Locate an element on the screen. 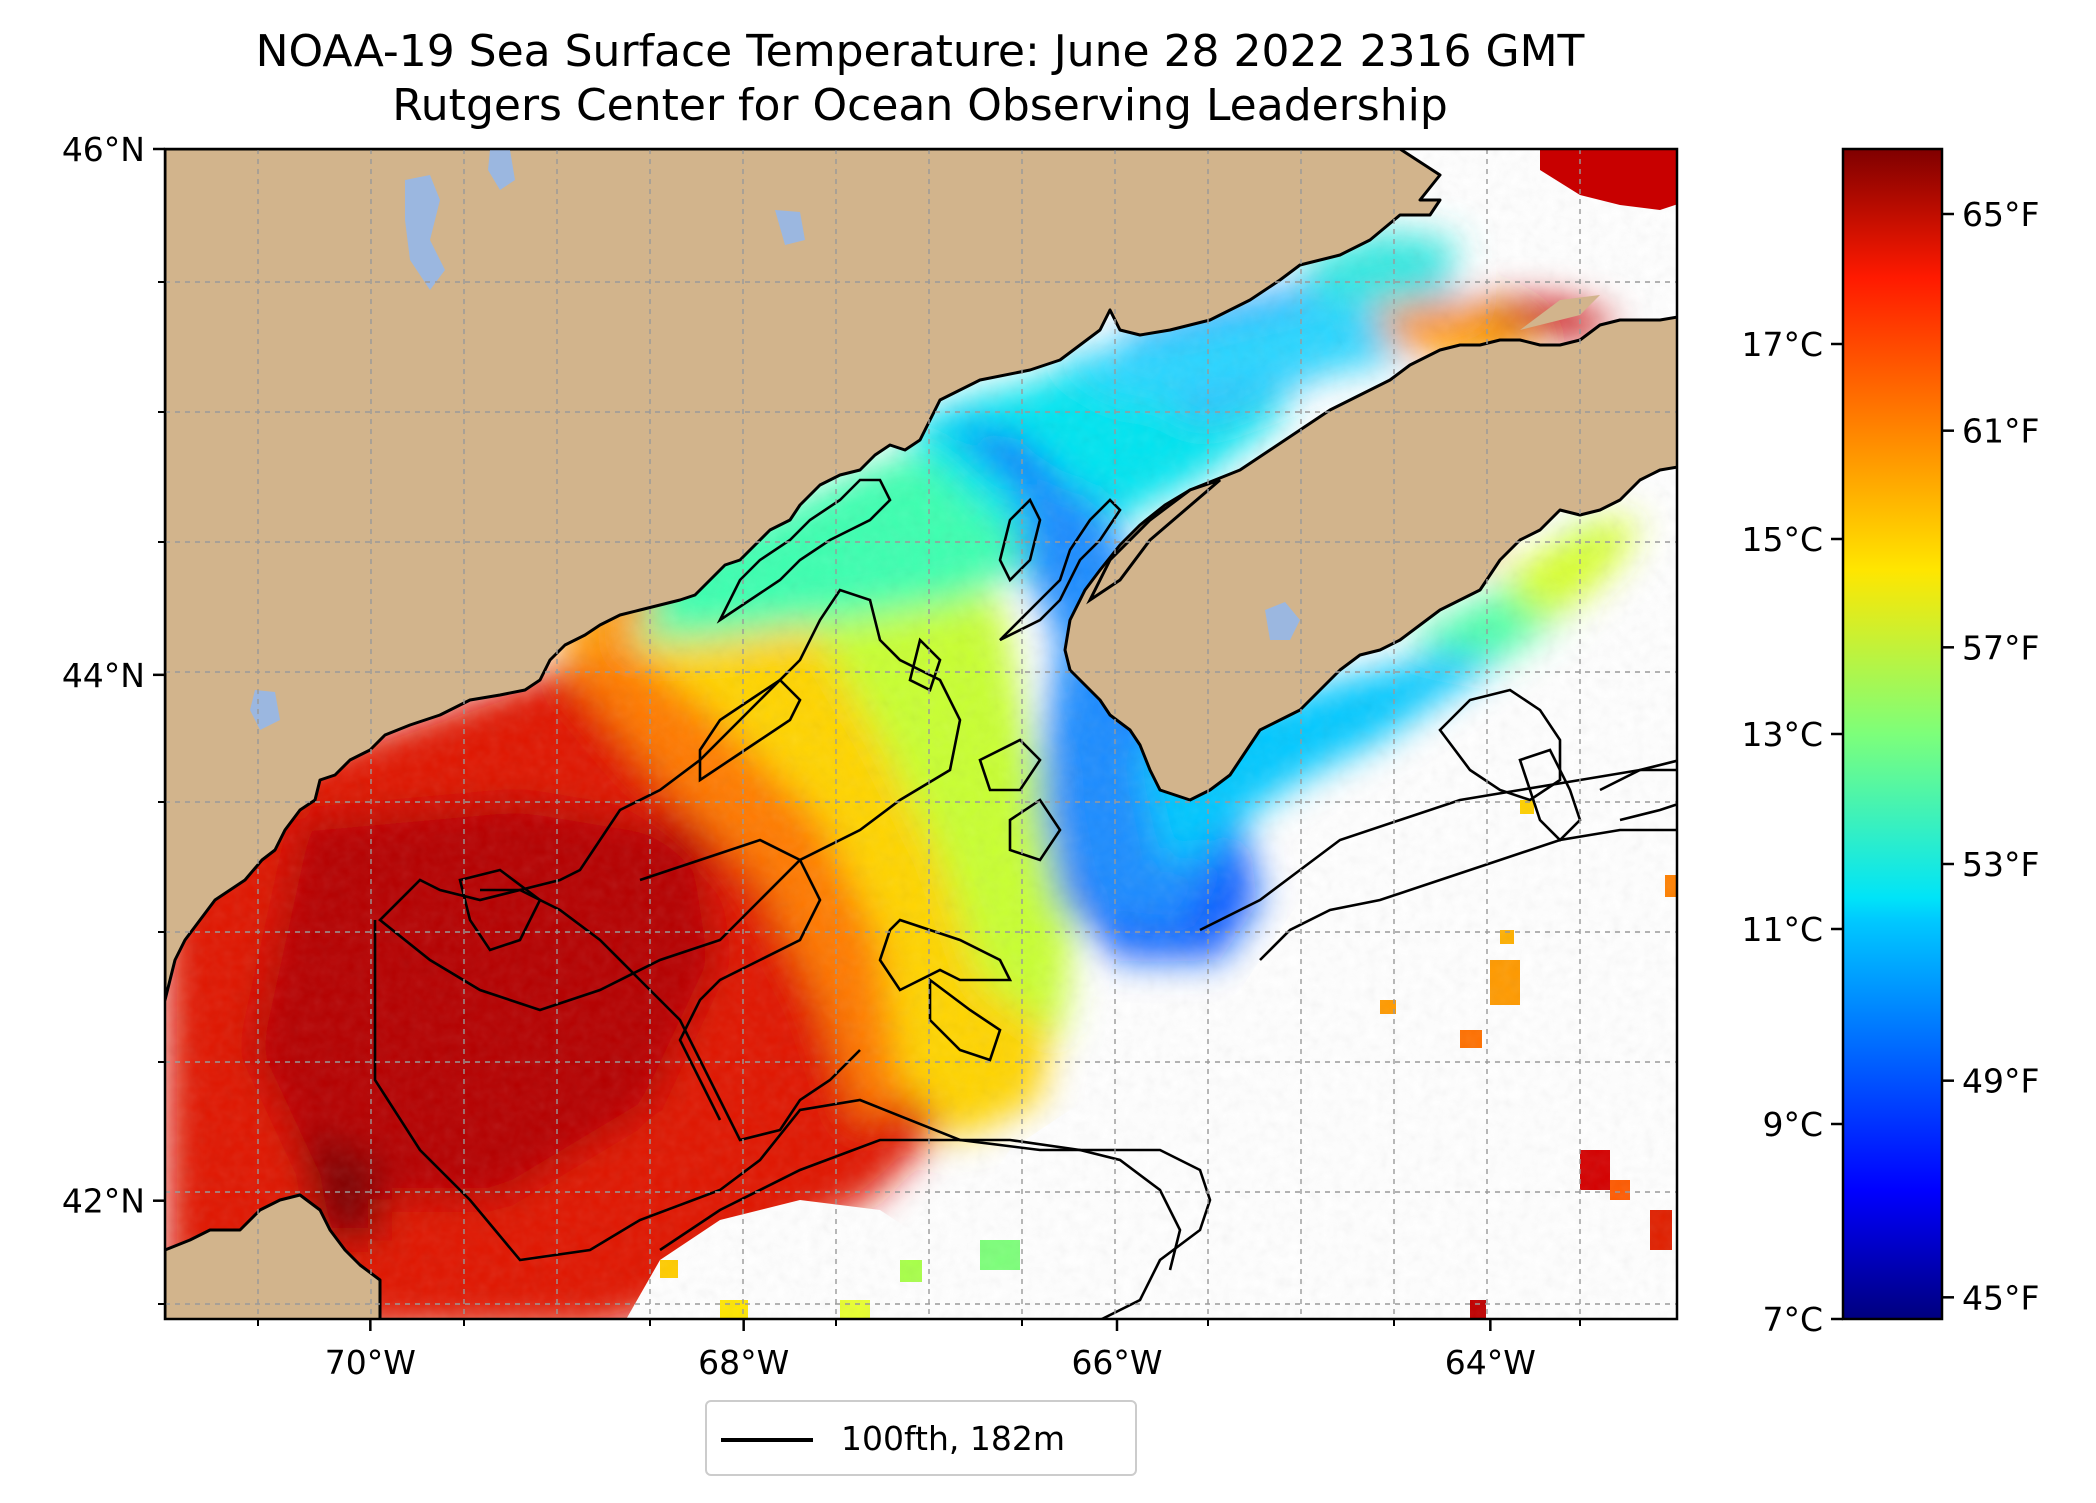 The height and width of the screenshot is (1503, 2096). lon-tick-label: 68°W is located at coordinates (743, 1362).